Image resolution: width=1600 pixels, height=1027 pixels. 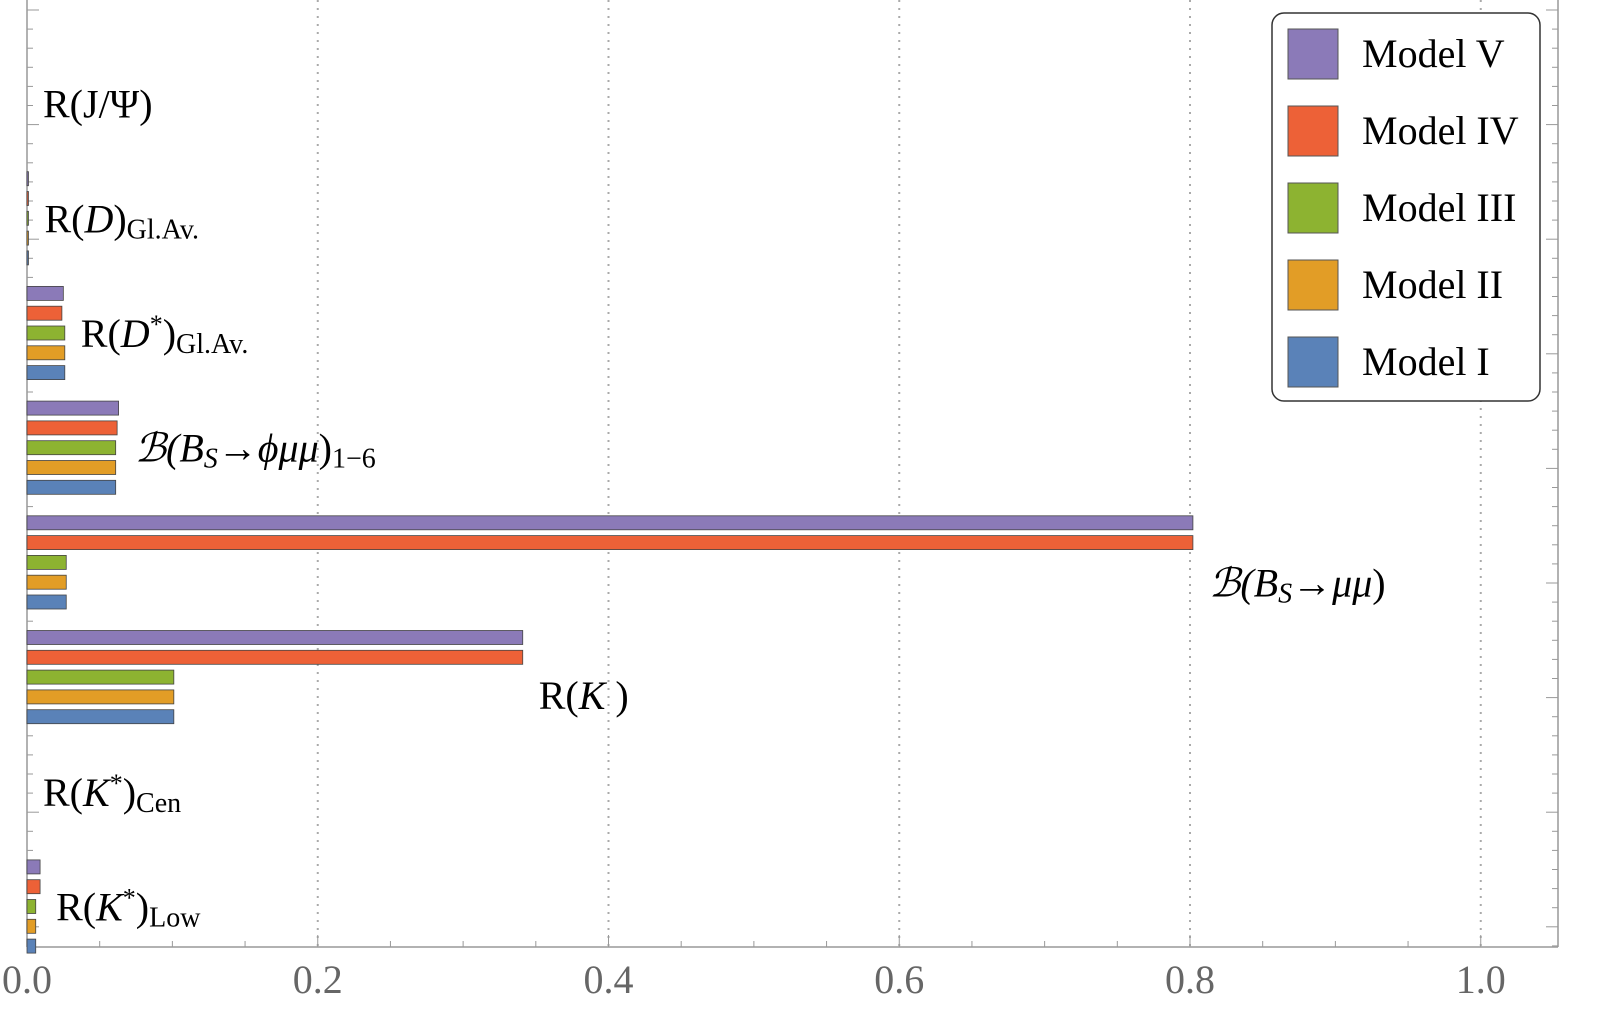 I want to click on category-label: R(D)Gl.Av., so click(x=121, y=220).